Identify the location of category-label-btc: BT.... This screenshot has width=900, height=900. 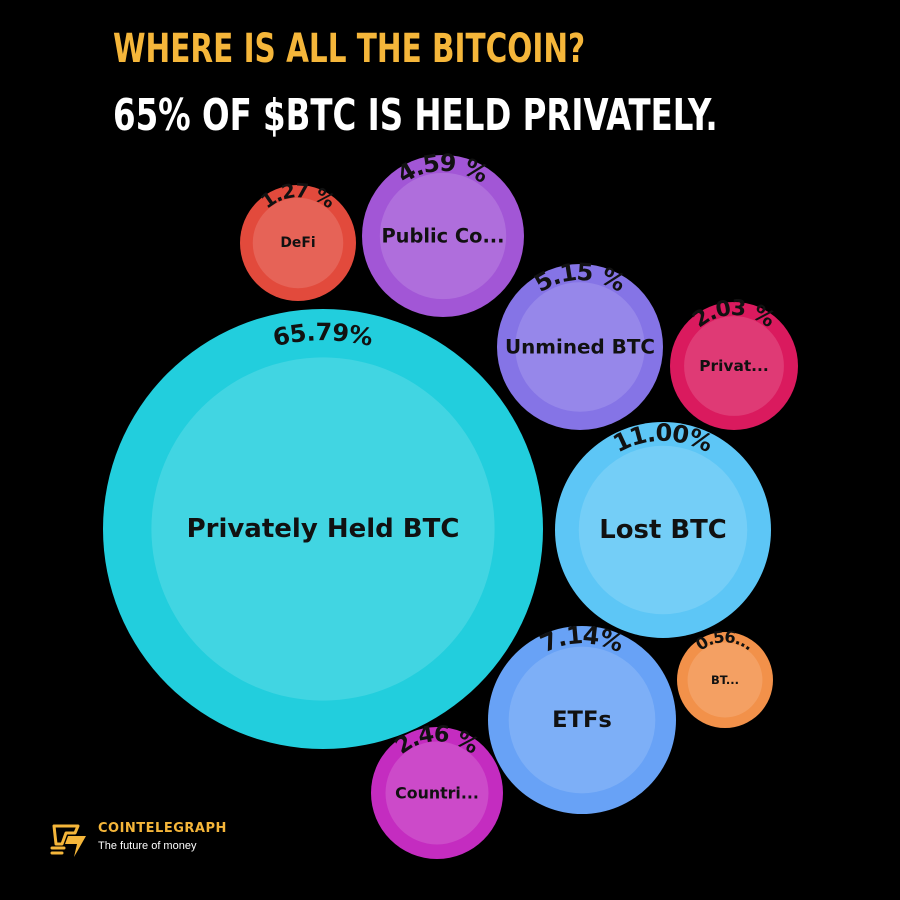
(725, 680).